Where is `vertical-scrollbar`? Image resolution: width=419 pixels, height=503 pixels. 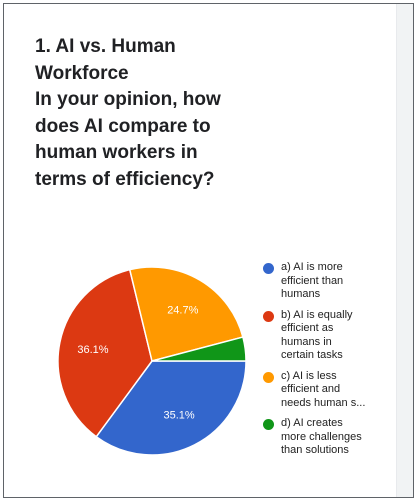
vertical-scrollbar is located at coordinates (404, 250).